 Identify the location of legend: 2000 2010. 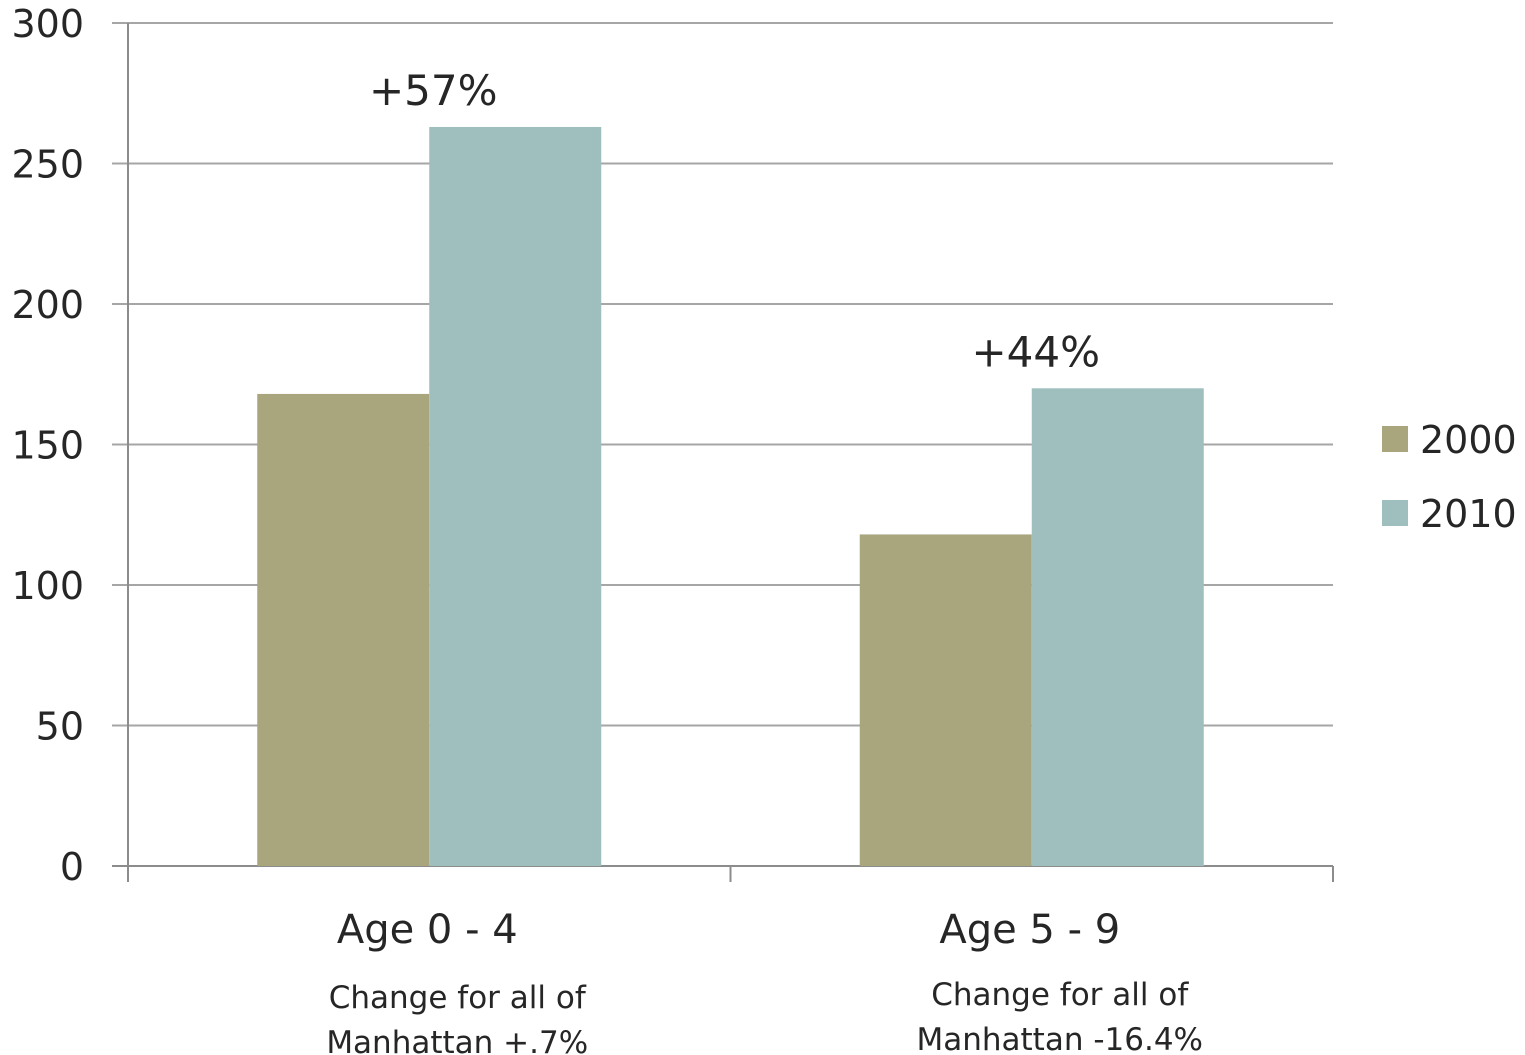
(1449, 477).